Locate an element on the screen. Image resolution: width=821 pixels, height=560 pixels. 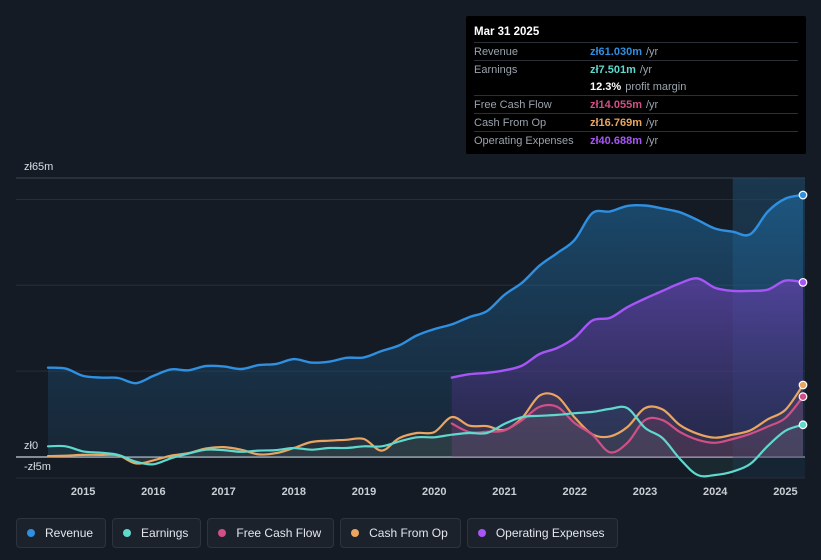
legend-item-earnings: Earnings is located at coordinates (157, 533).